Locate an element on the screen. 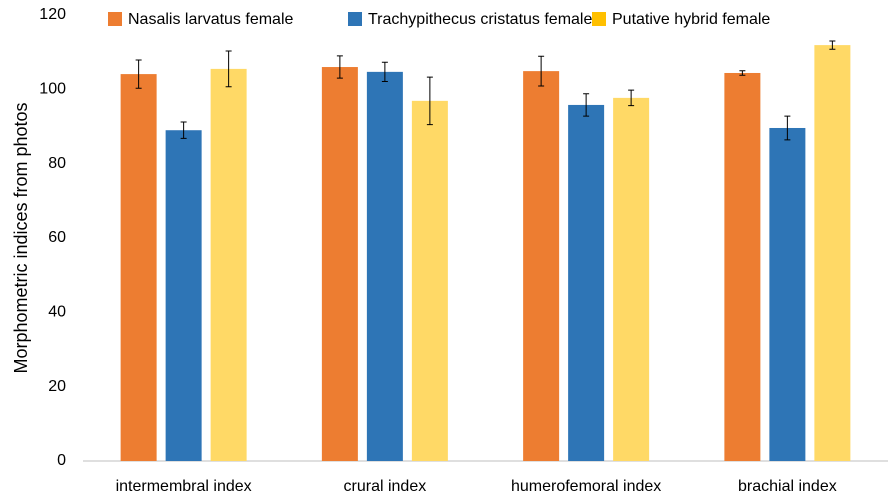 This screenshot has width=891, height=498. x-tick-label: crural index is located at coordinates (385, 486).